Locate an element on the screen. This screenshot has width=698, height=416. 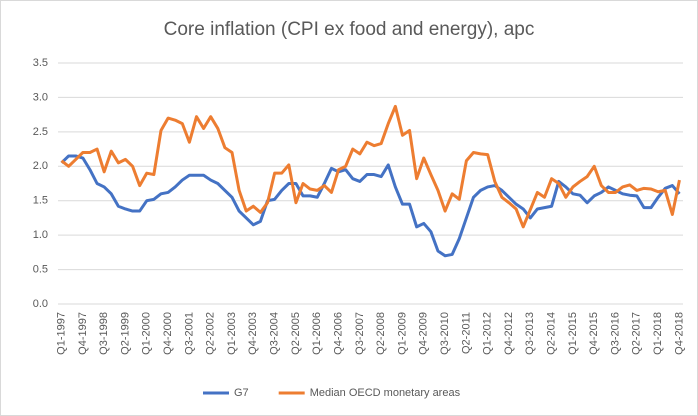
x-tick-label: Q2-2002 is located at coordinates (211, 333).